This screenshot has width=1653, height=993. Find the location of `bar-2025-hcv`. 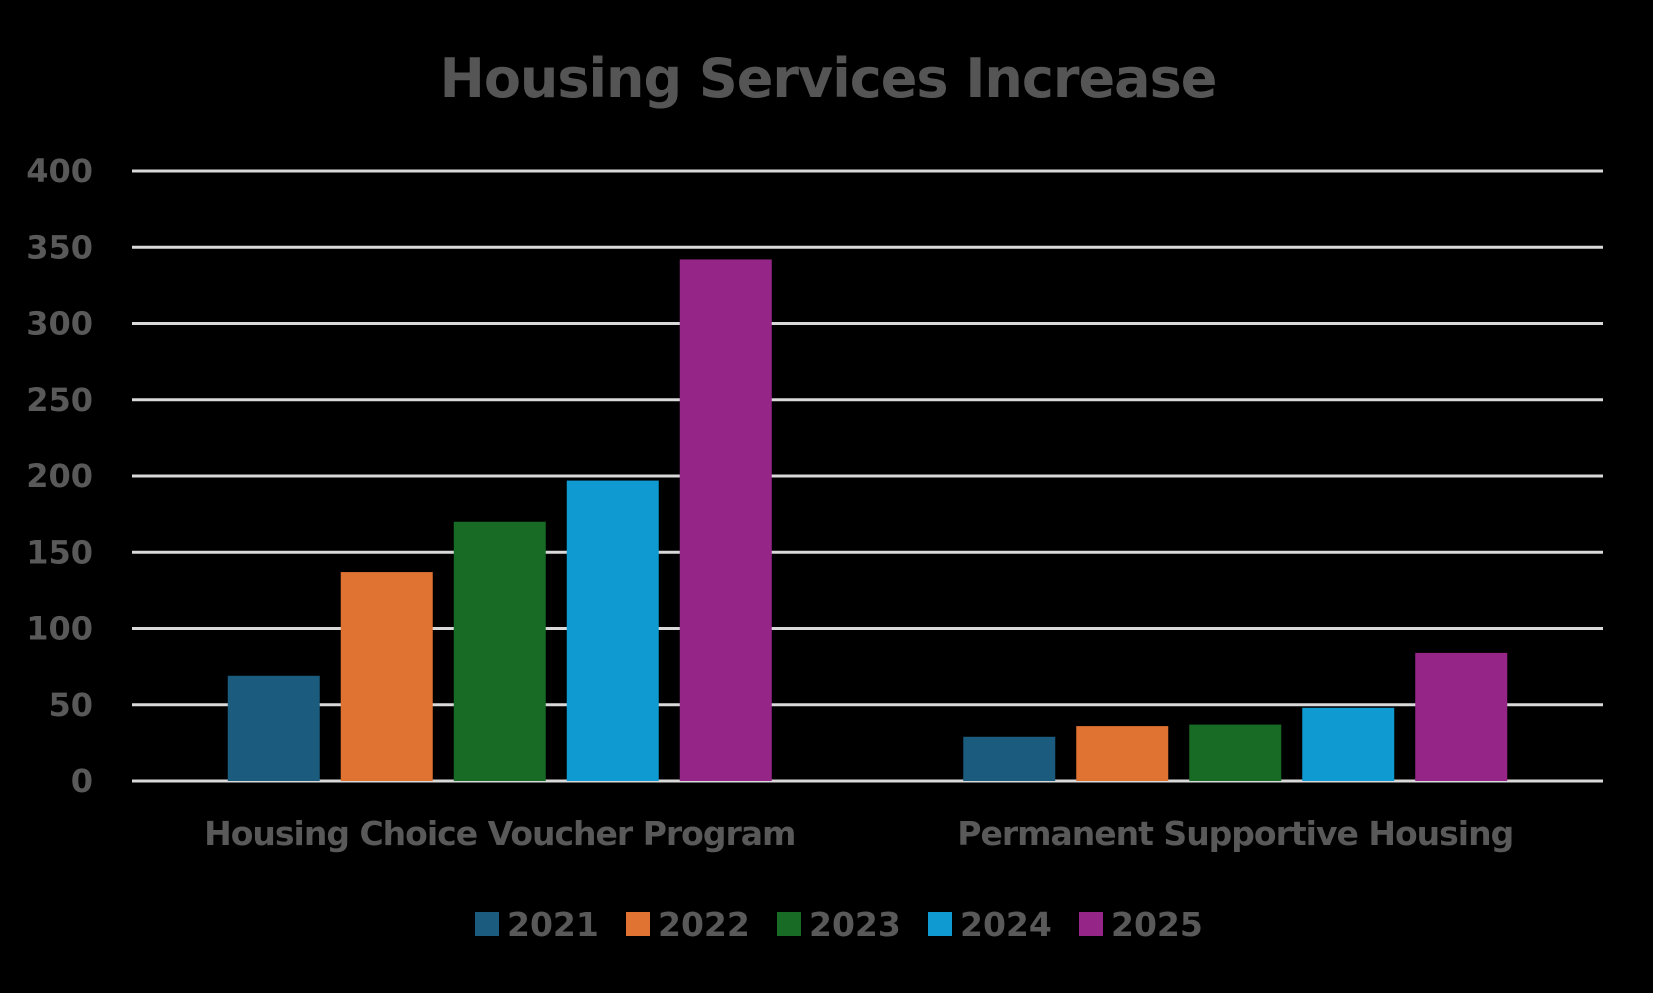

bar-2025-hcv is located at coordinates (725, 520).